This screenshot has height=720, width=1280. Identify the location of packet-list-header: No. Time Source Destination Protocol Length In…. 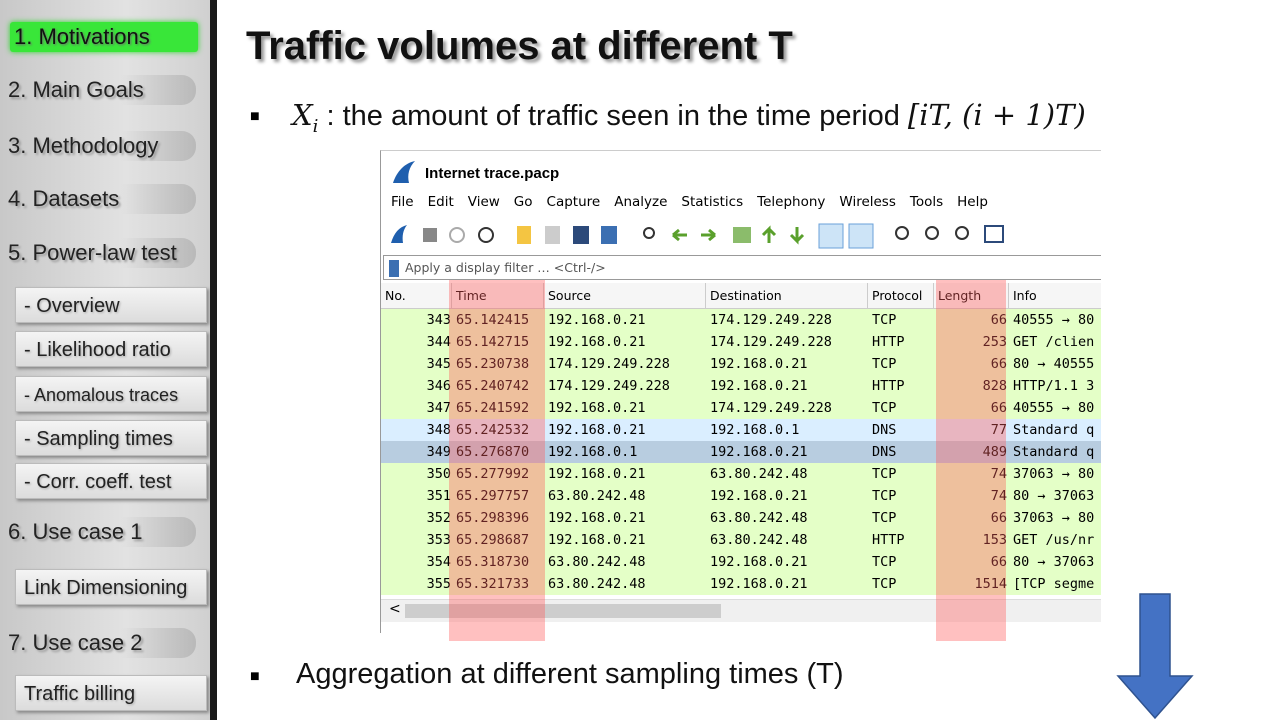
(741, 296).